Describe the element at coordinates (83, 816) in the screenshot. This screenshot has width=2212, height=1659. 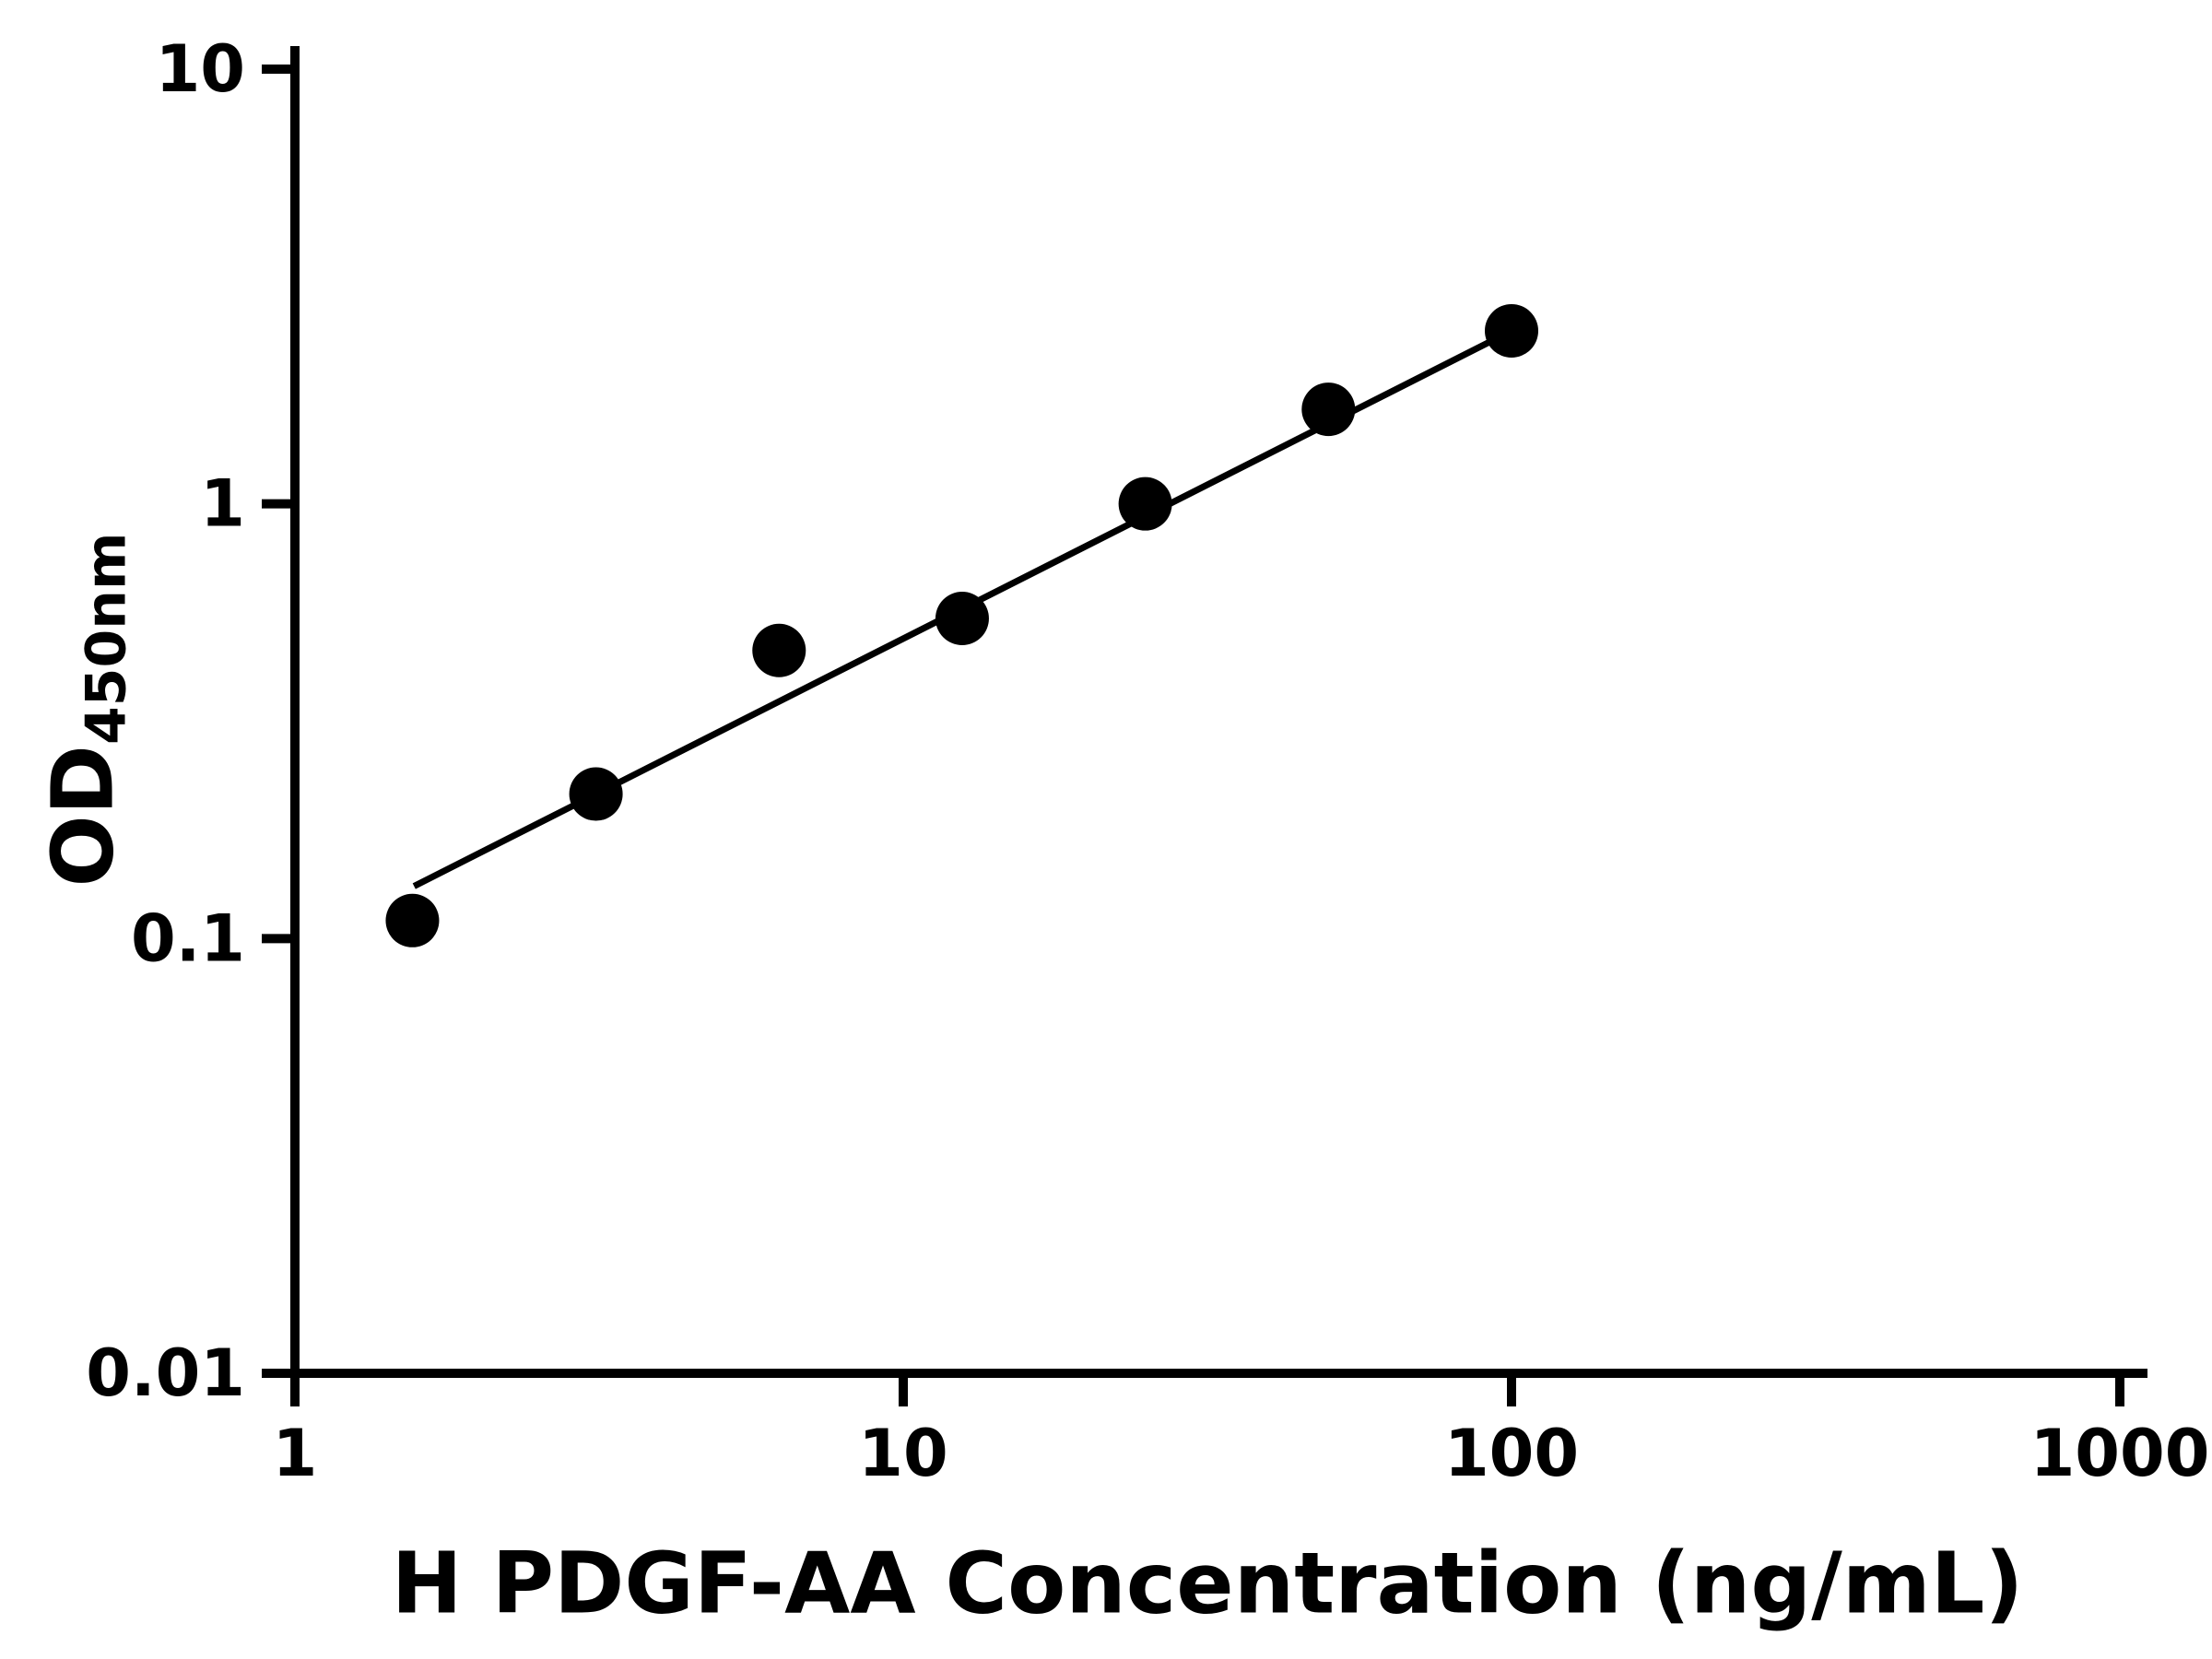
I see `y-axis-title-main: OD` at that location.